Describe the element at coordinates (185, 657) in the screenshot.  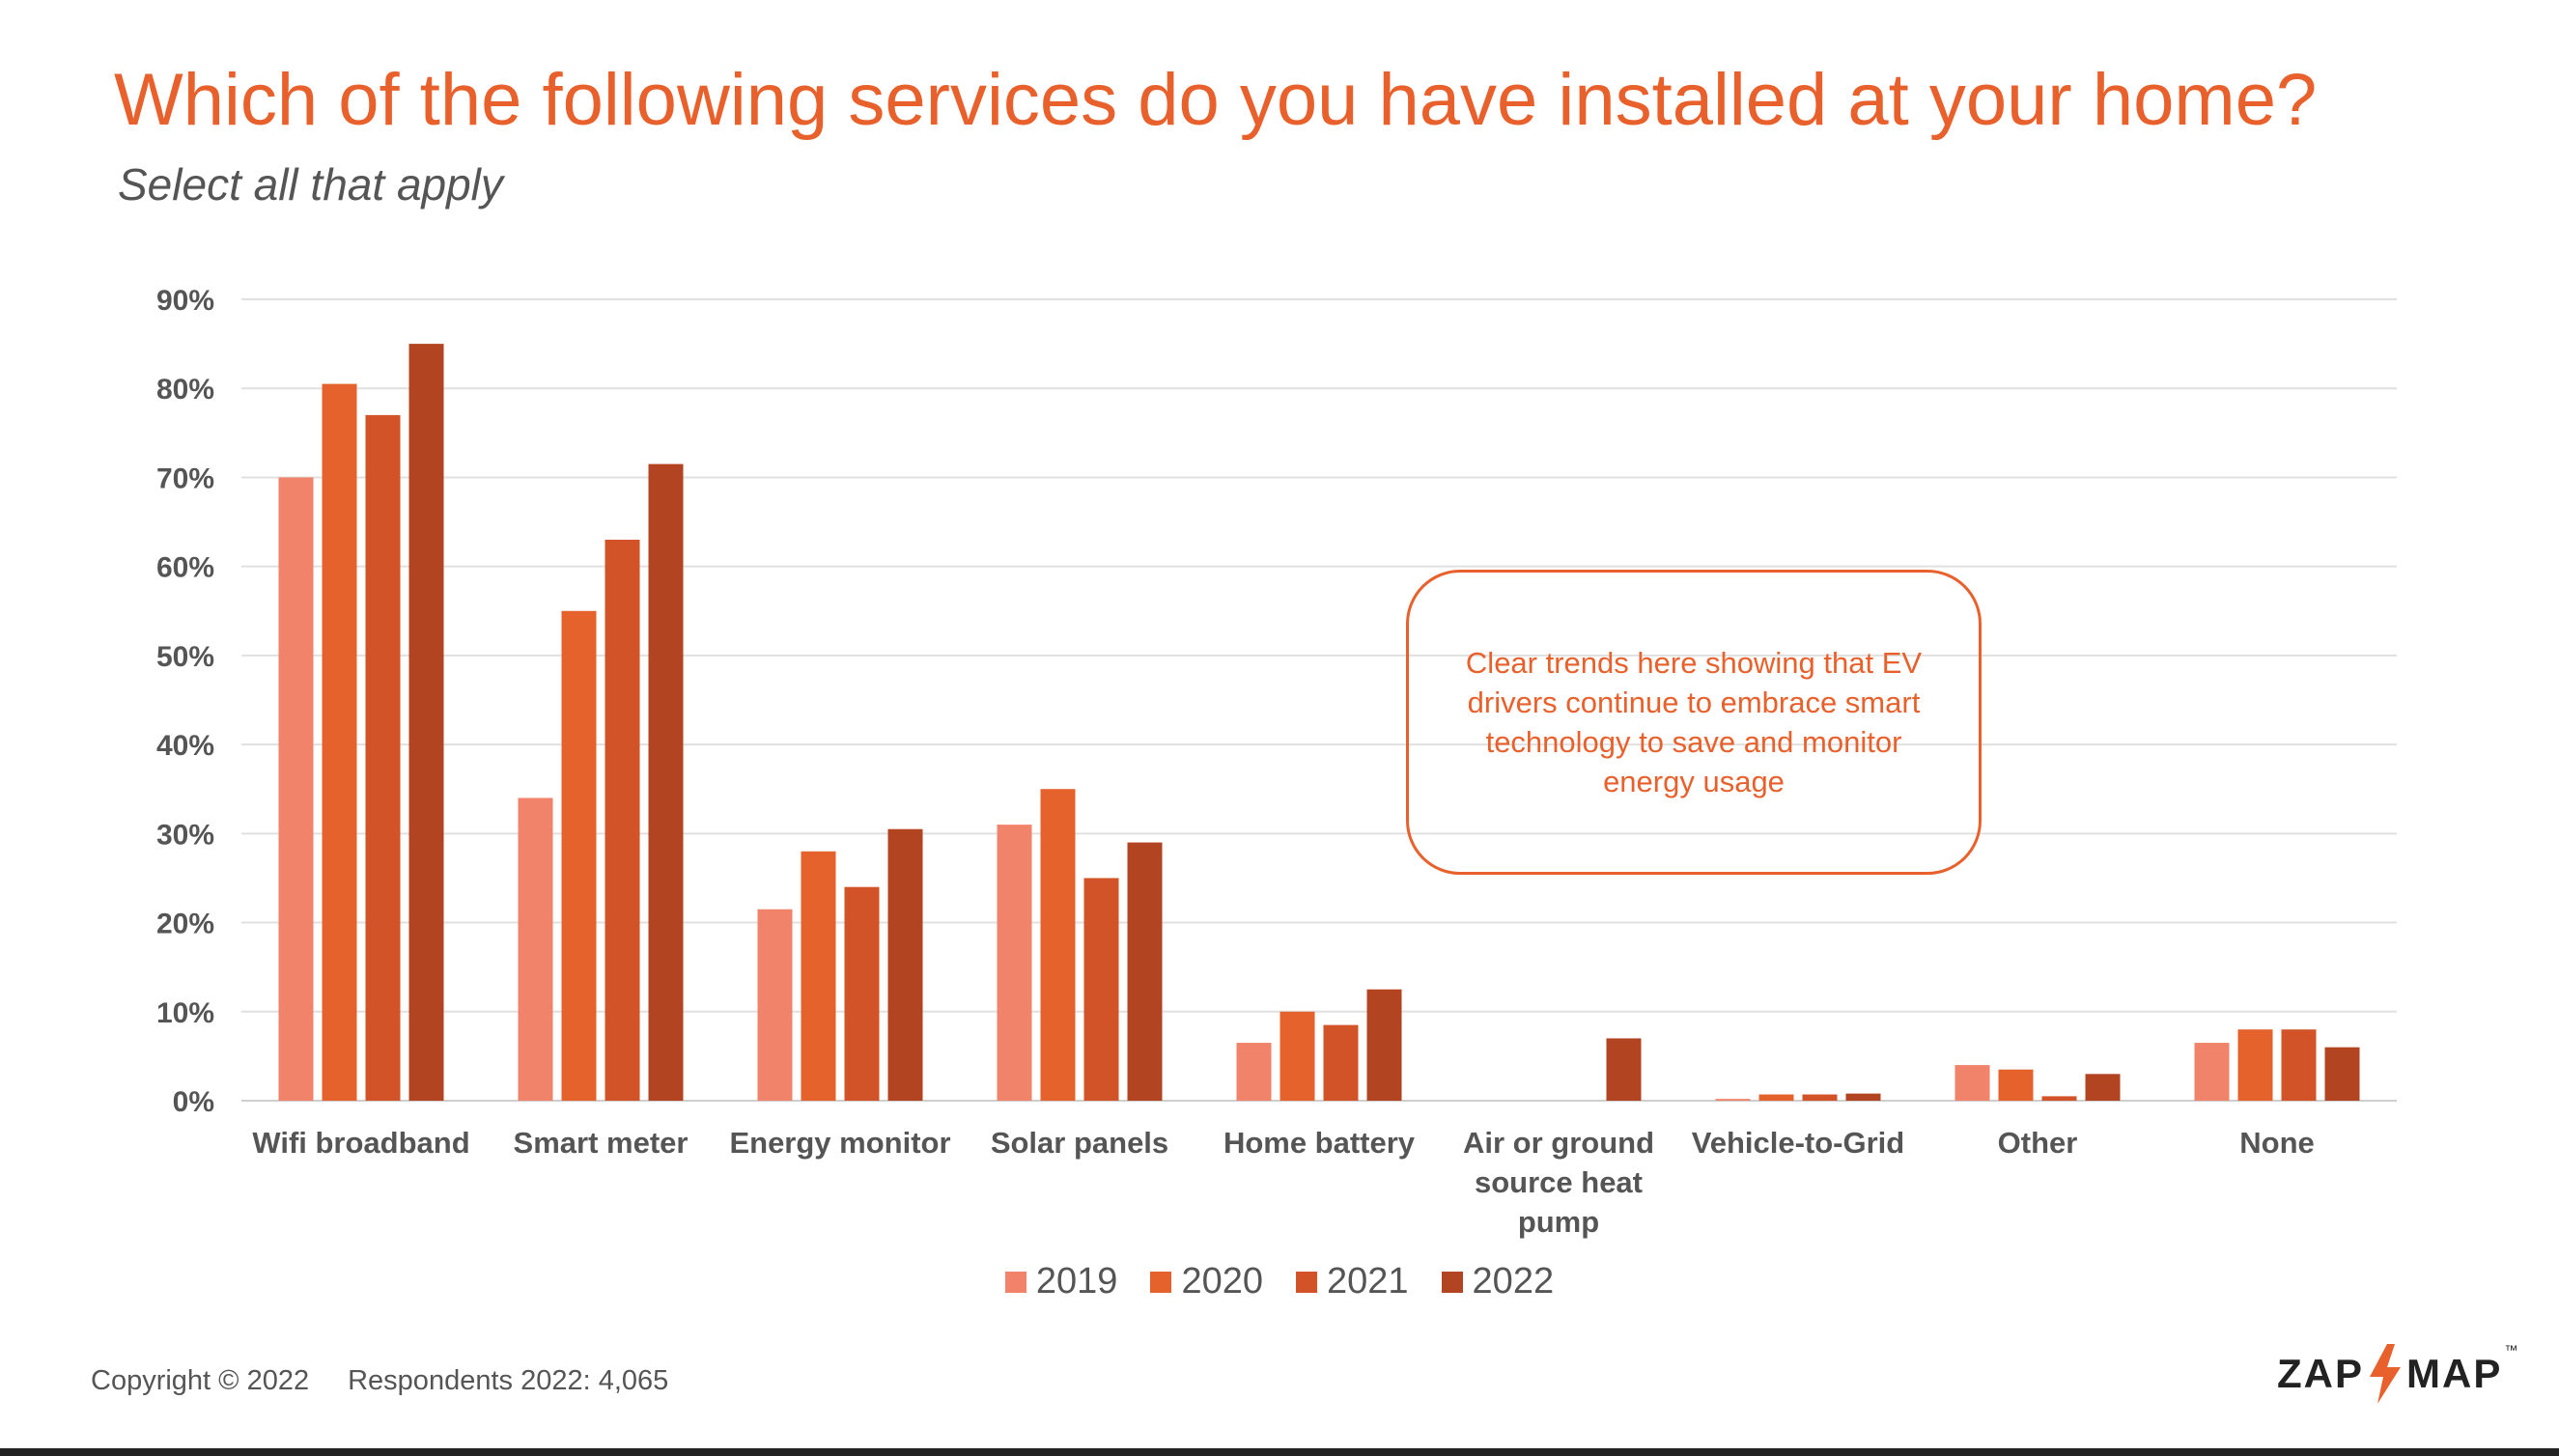
I see `y-tick-label: 50%` at that location.